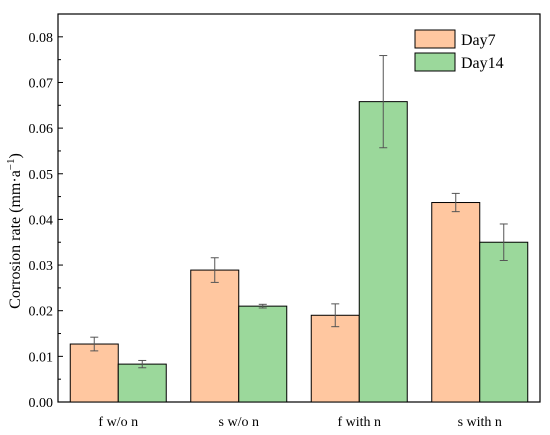 The height and width of the screenshot is (435, 550). I want to click on y-tick-label: 0.07, so click(41, 83).